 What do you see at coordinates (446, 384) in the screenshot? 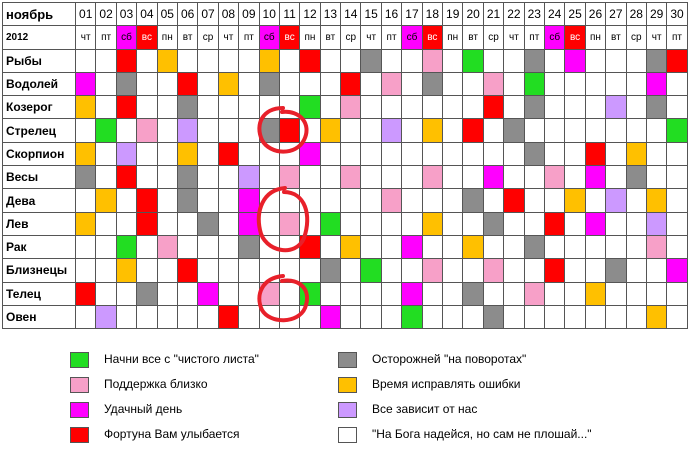
I see `legend-label: Время исправлять ошибки` at bounding box center [446, 384].